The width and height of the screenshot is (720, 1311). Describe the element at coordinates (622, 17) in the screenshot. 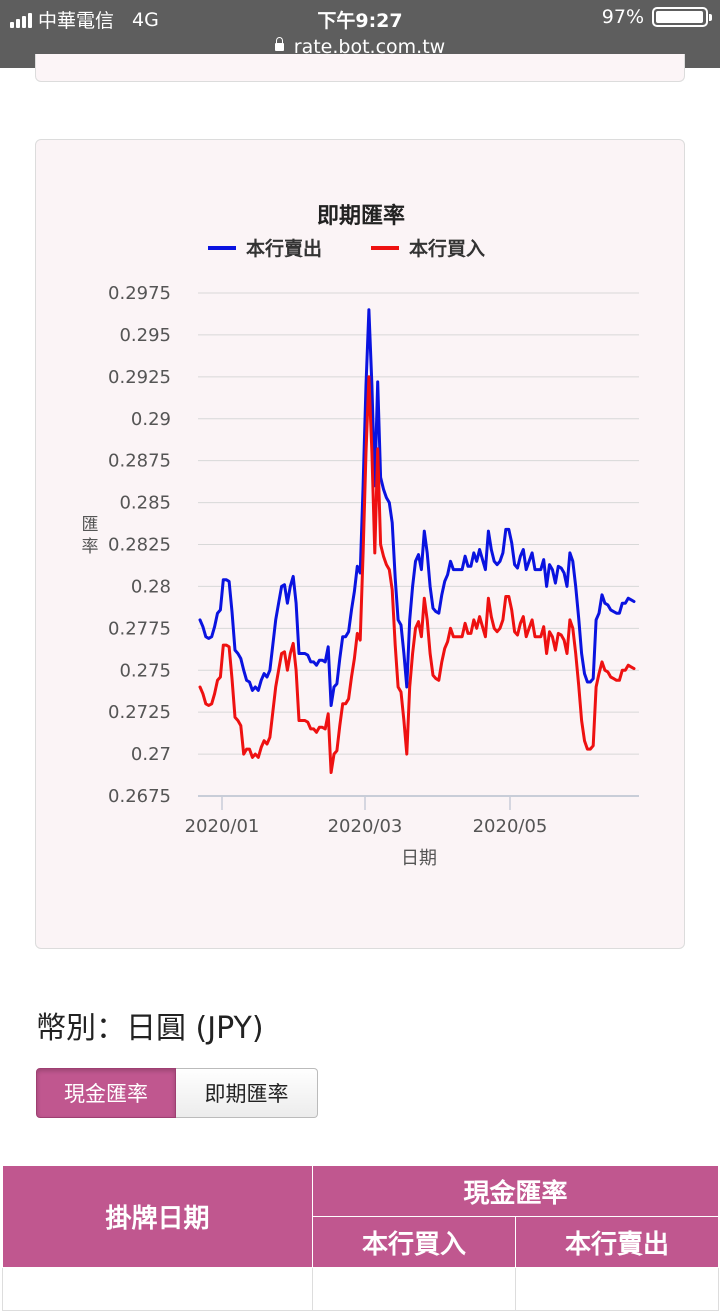

I see `battery-percent: 97%` at that location.